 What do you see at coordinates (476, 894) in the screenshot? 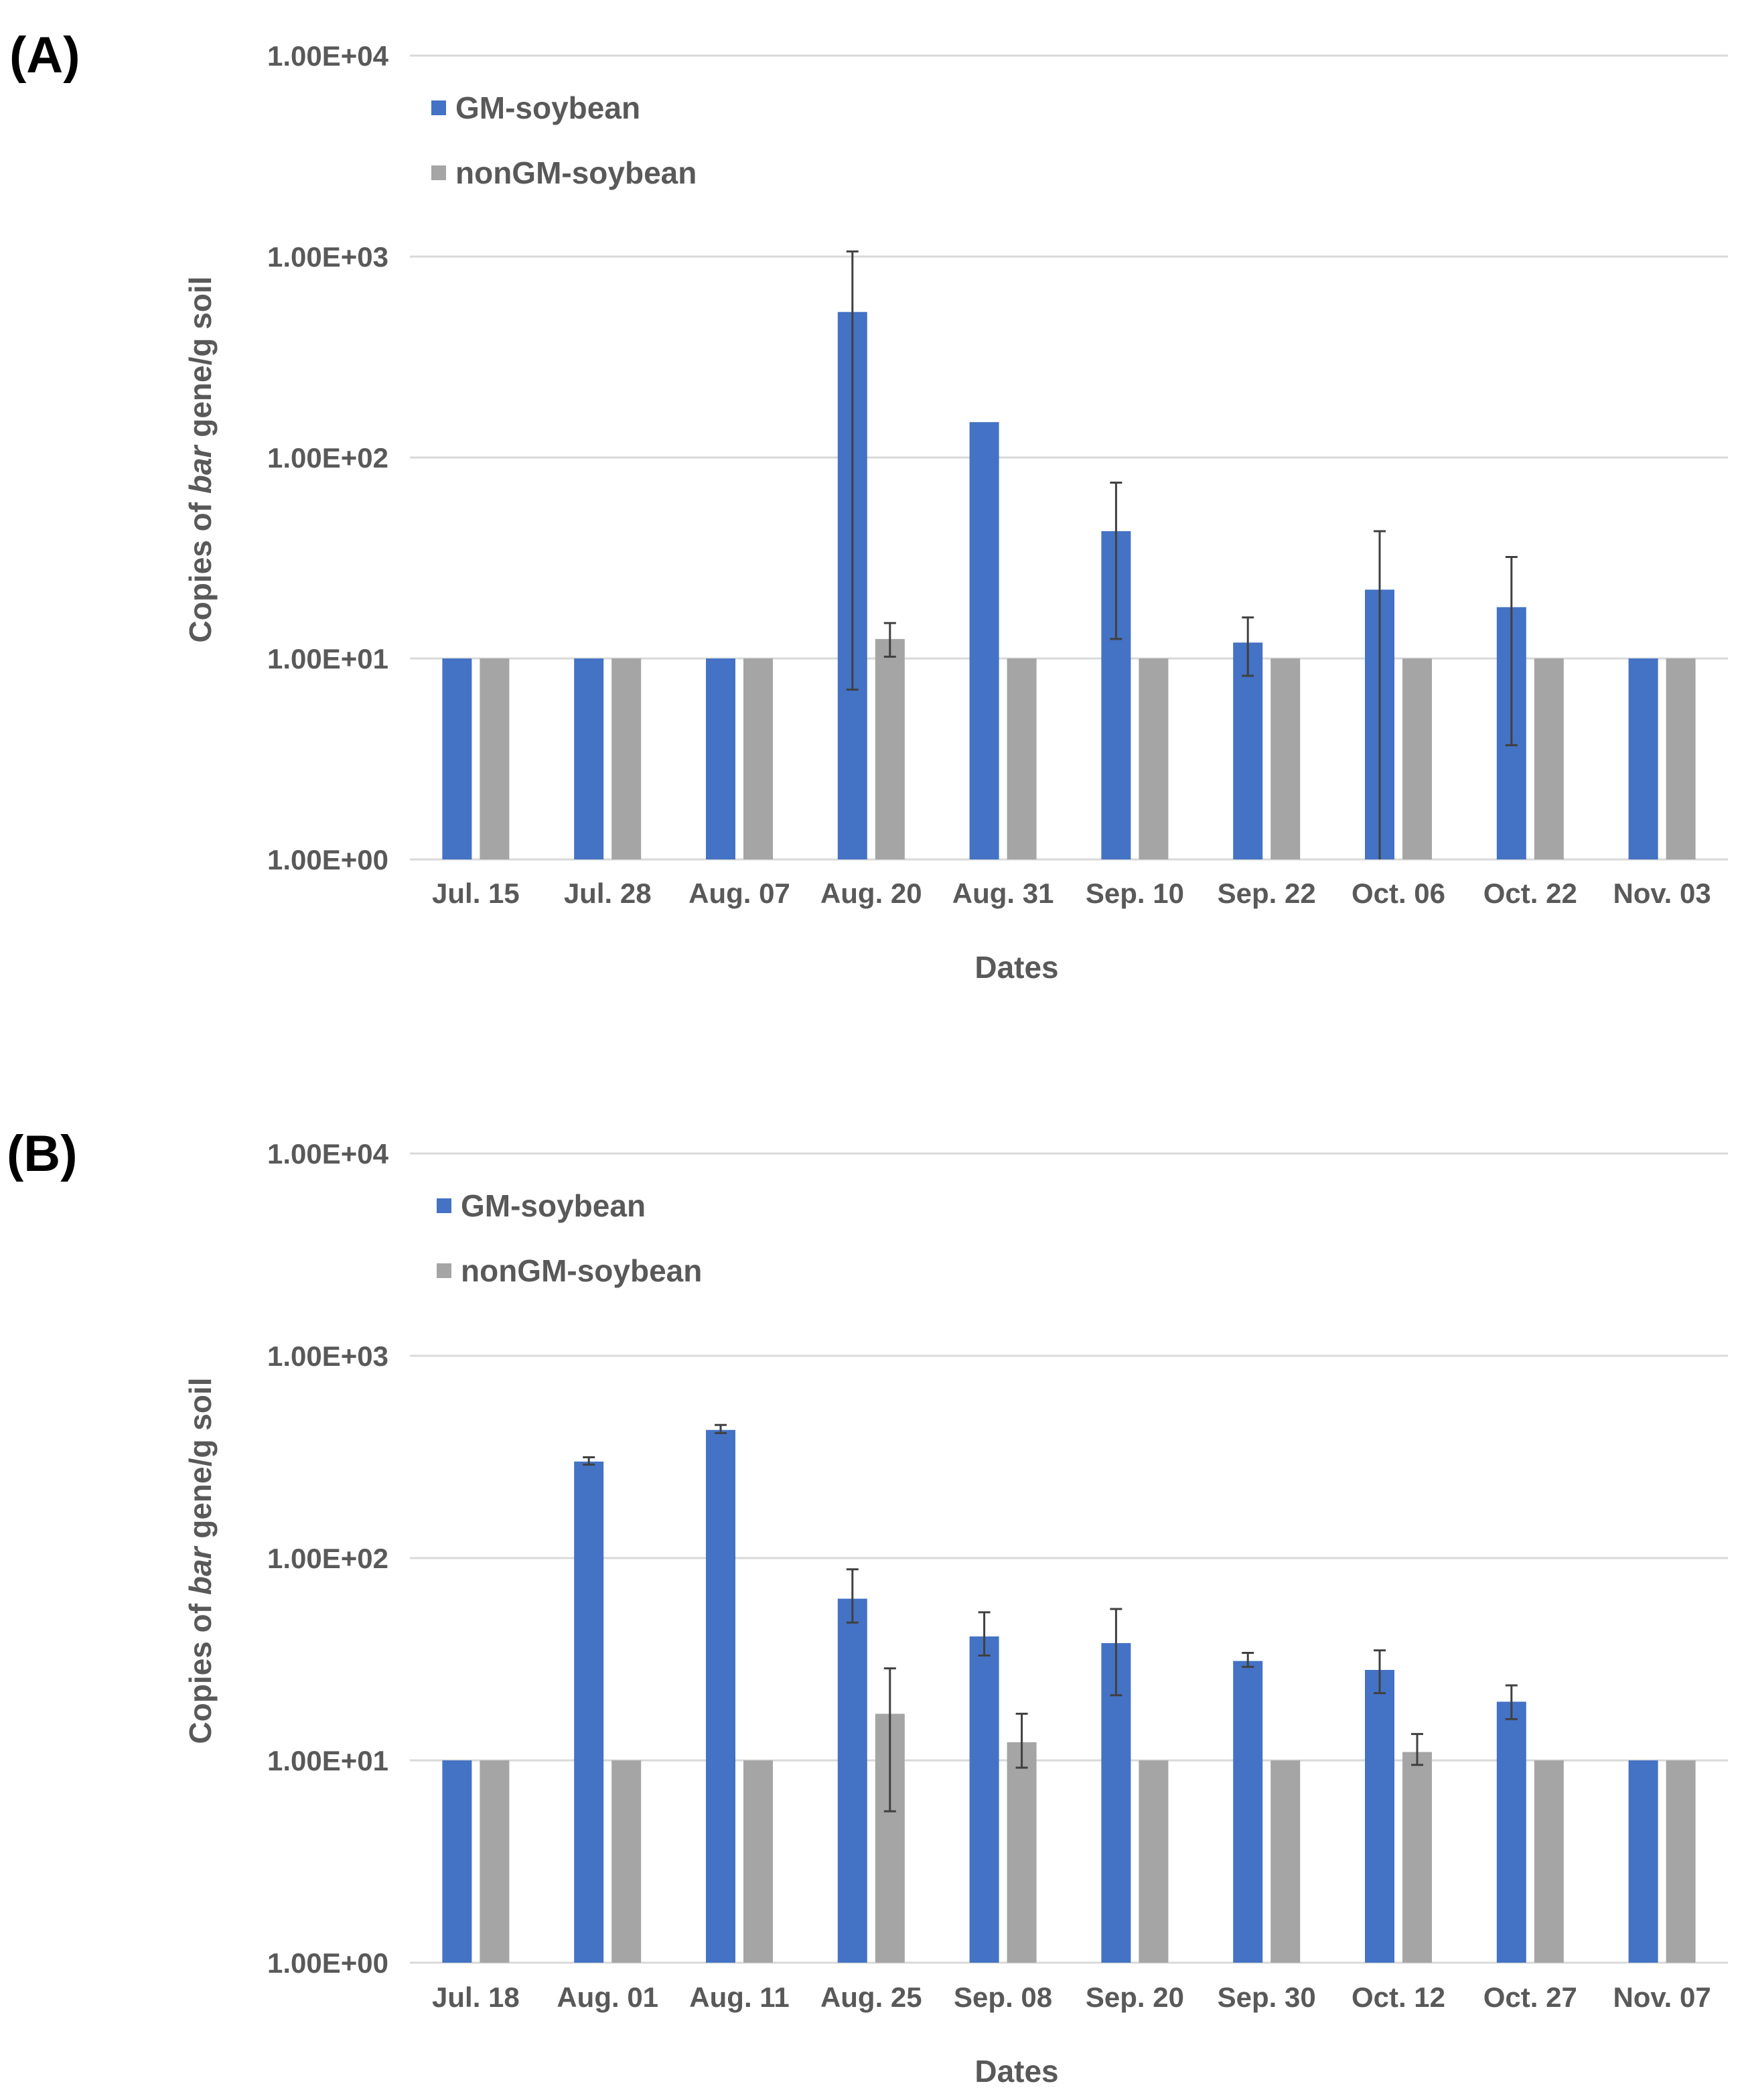
I see `x-tick-label: Jul. 15` at bounding box center [476, 894].